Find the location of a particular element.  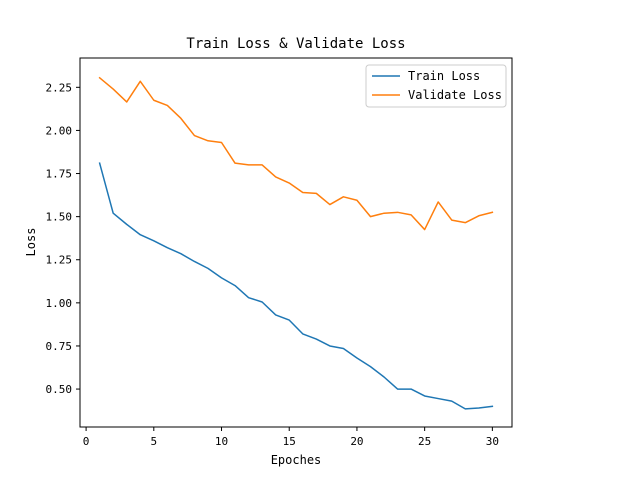

legend: Train Loss Validate Loss is located at coordinates (436, 86).